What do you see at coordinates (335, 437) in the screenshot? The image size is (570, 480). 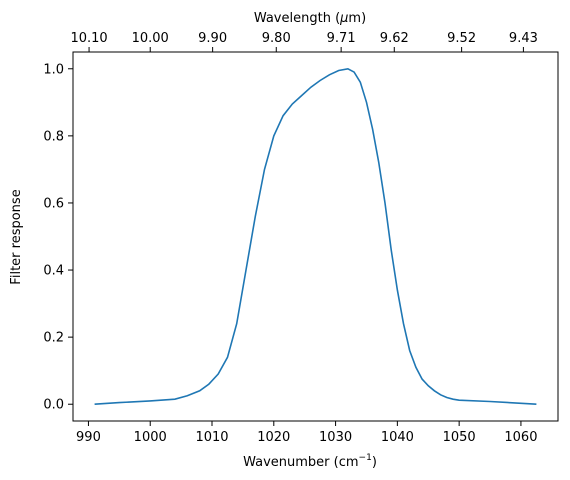 I see `x-tick-label: 1030` at bounding box center [335, 437].